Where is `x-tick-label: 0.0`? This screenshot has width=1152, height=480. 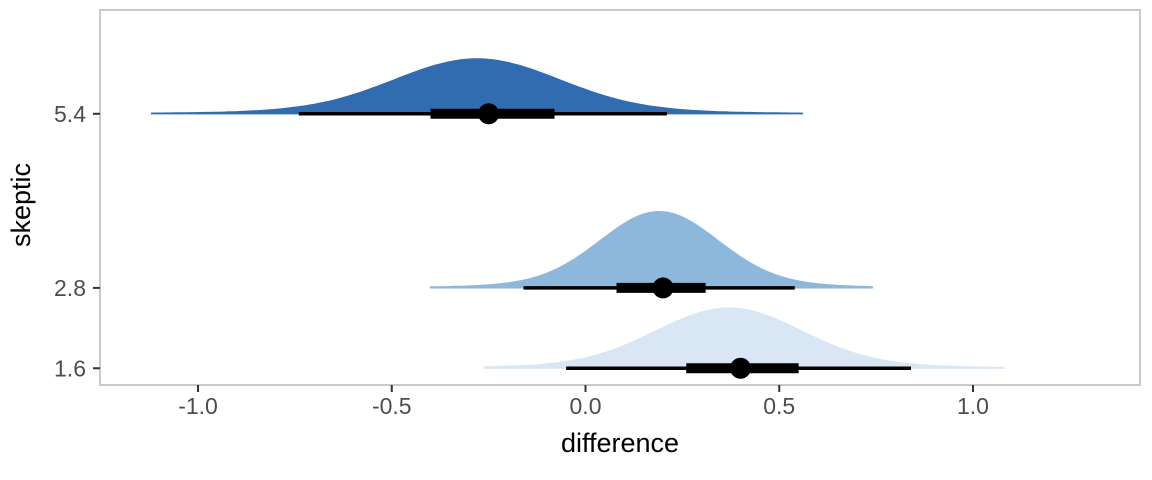 x-tick-label: 0.0 is located at coordinates (586, 406).